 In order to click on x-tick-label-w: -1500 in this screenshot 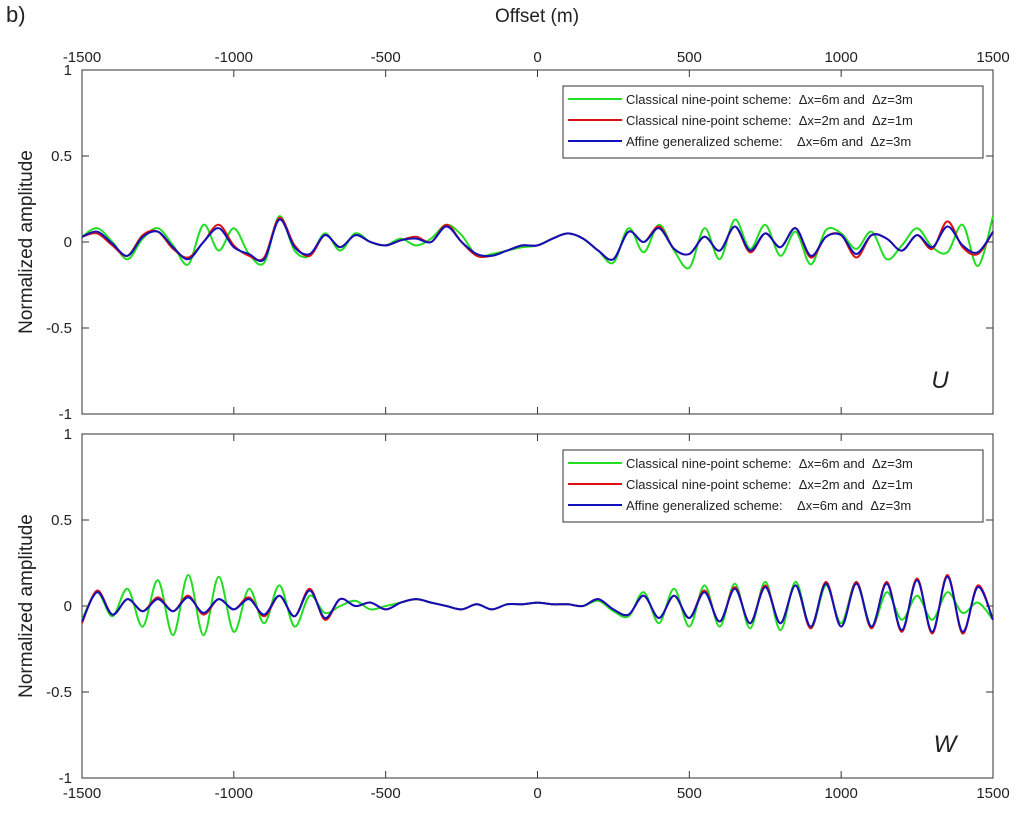, I will do `click(82, 793)`.